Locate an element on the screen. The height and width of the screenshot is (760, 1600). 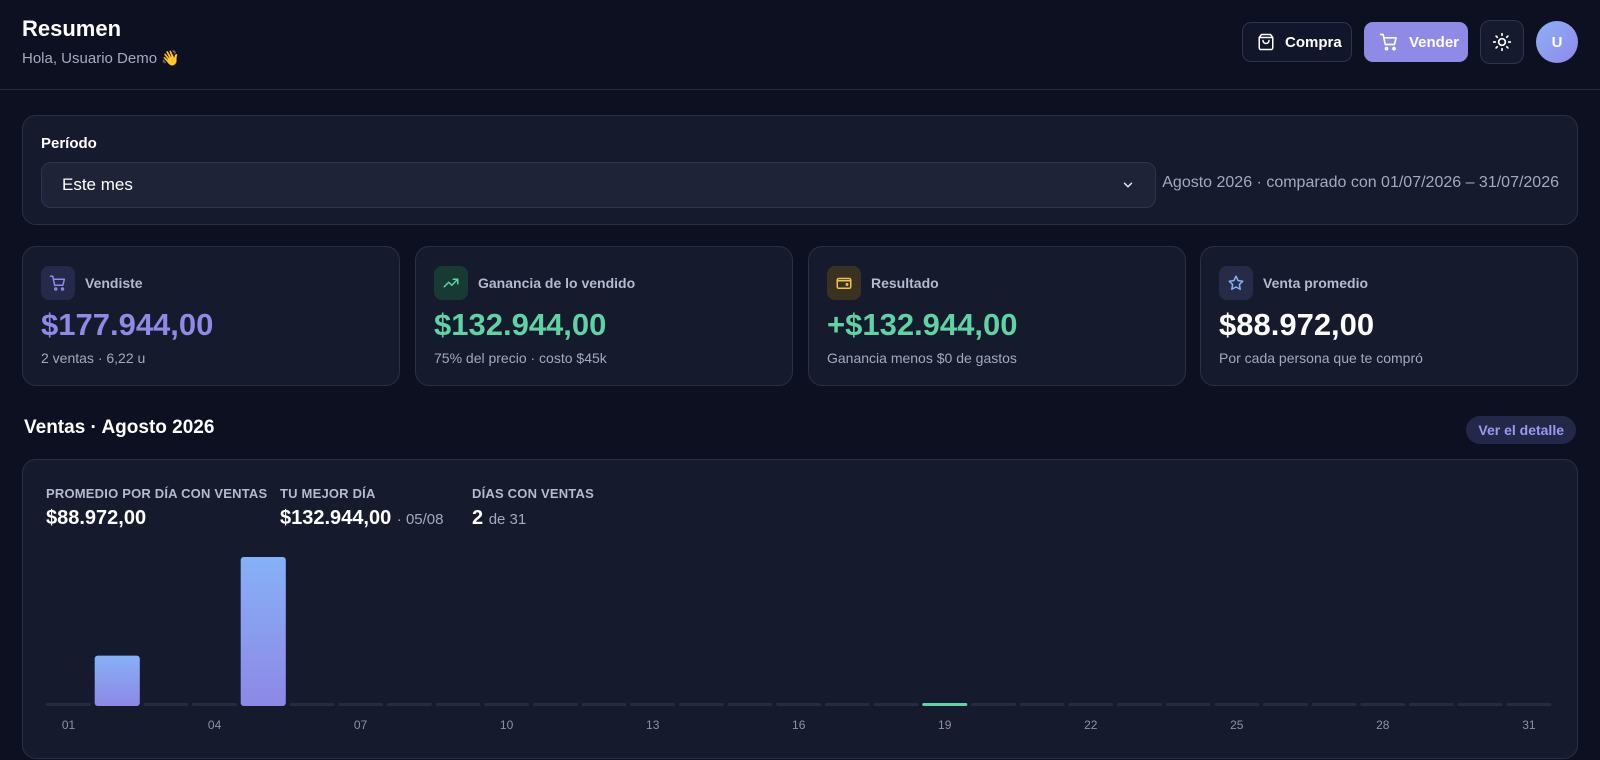
sell-button: Vender is located at coordinates (1416, 42).